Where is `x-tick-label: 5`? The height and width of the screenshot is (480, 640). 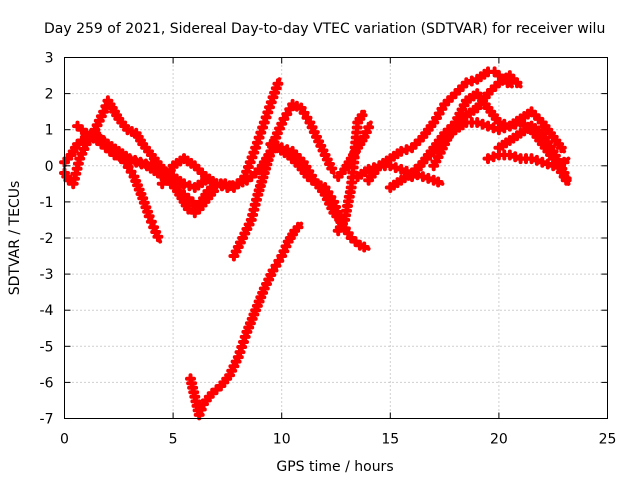
x-tick-label: 5 is located at coordinates (173, 440).